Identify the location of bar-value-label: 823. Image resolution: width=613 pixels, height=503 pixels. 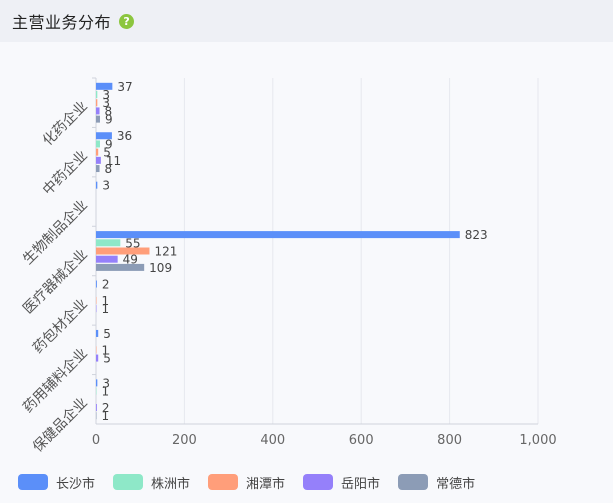
(476, 235).